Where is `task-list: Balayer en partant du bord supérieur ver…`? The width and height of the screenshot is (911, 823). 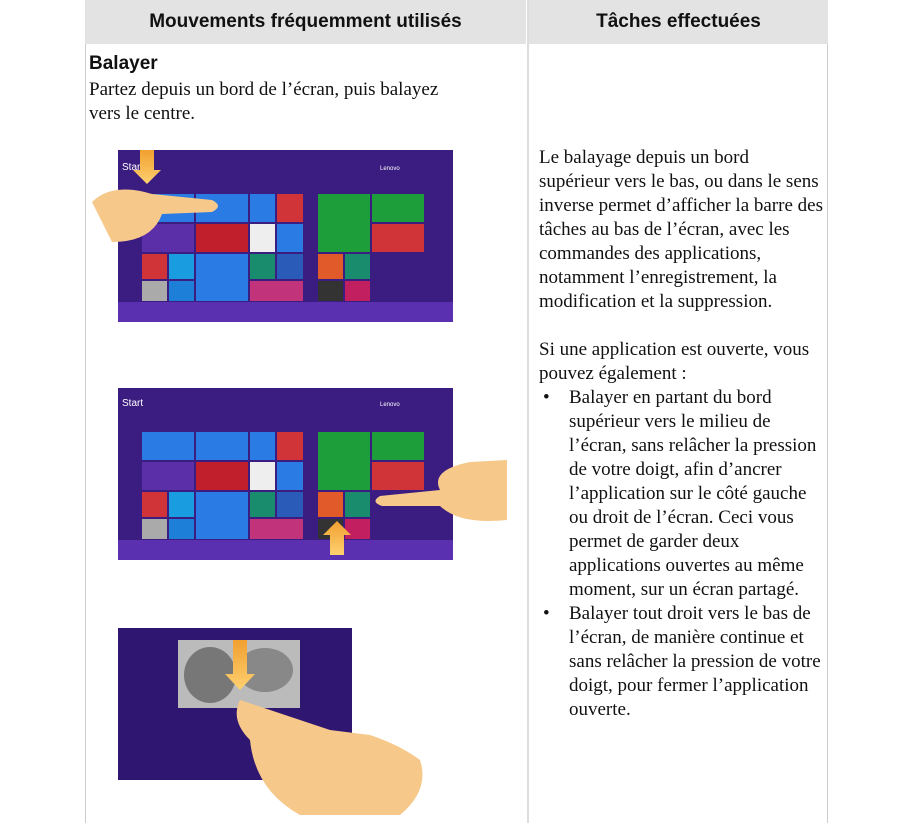 task-list: Balayer en partant du bord supérieur ver… is located at coordinates (681, 554).